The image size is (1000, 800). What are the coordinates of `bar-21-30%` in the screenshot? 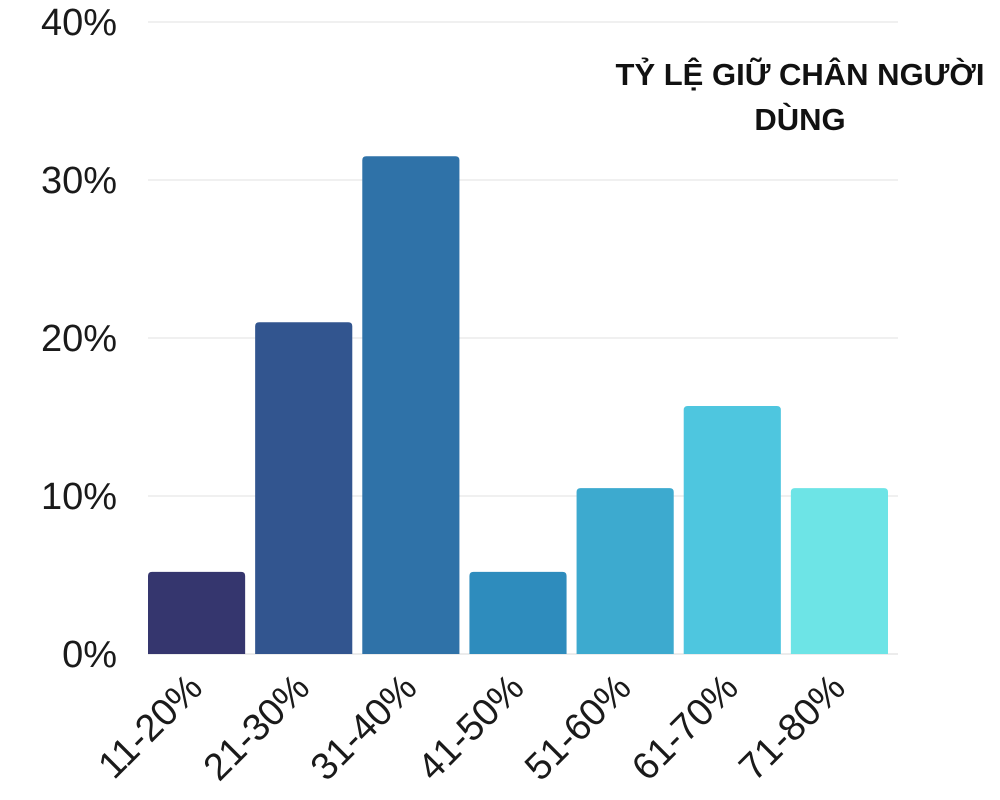 It's located at (304, 488).